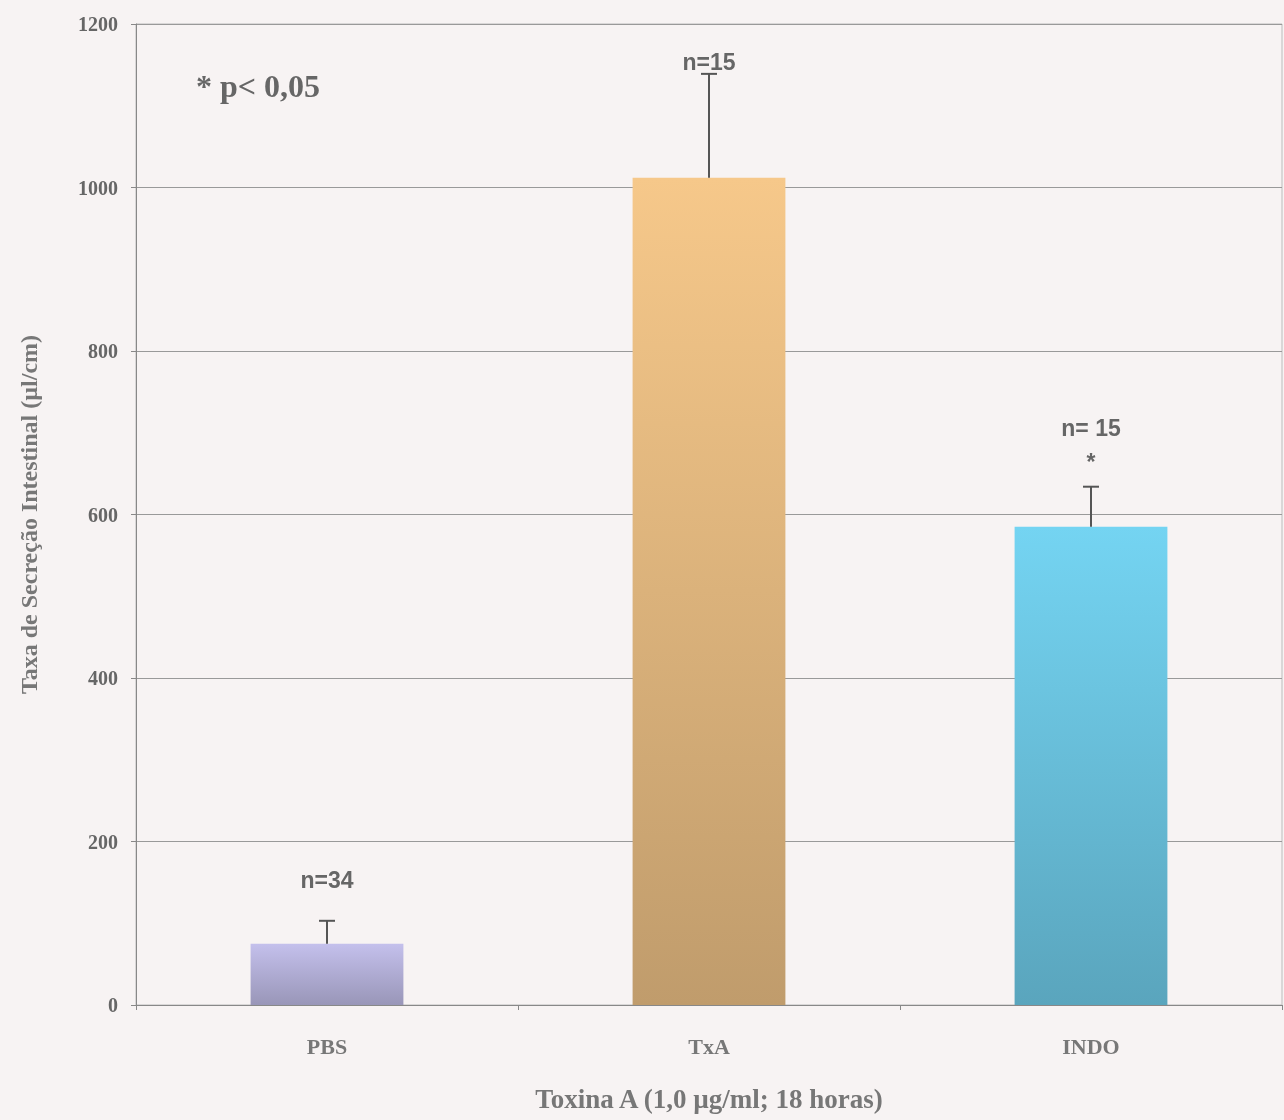 The height and width of the screenshot is (1120, 1284). What do you see at coordinates (103, 351) in the screenshot?
I see `y-tick-label: 800` at bounding box center [103, 351].